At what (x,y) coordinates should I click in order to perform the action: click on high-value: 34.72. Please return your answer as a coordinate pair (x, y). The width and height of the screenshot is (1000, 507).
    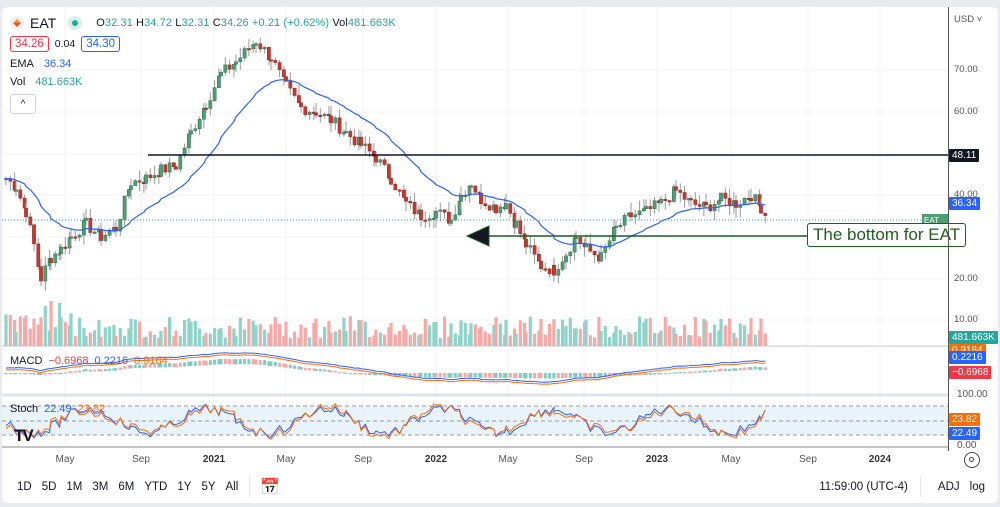
    Looking at the image, I should click on (158, 23).